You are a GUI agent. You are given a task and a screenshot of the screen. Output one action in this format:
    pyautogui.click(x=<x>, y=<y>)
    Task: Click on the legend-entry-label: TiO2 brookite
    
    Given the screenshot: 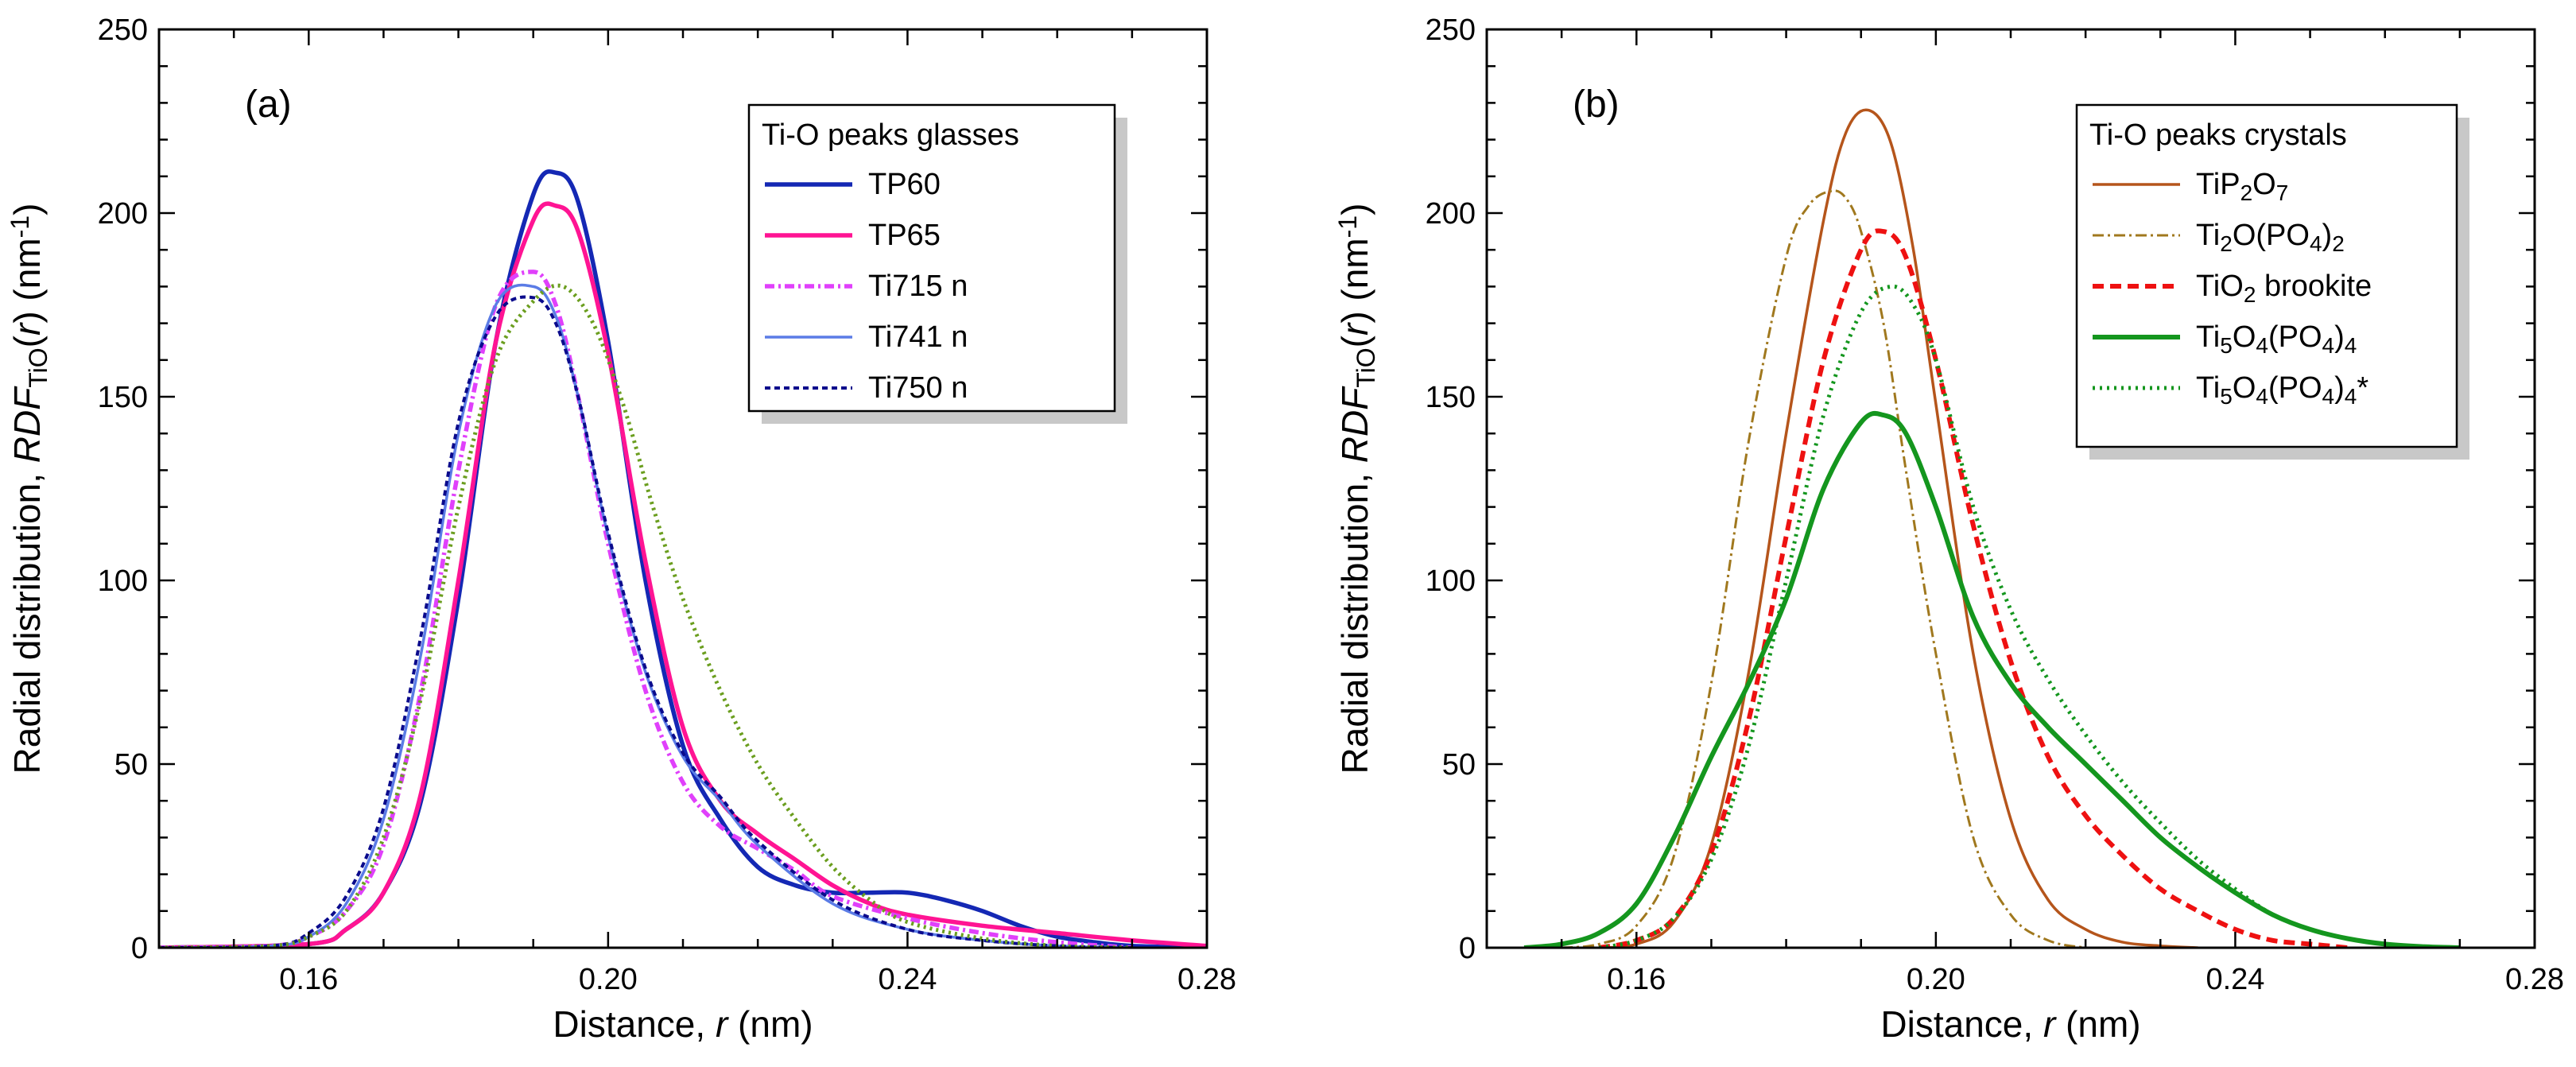 What is the action you would take?
    pyautogui.click(x=2284, y=288)
    